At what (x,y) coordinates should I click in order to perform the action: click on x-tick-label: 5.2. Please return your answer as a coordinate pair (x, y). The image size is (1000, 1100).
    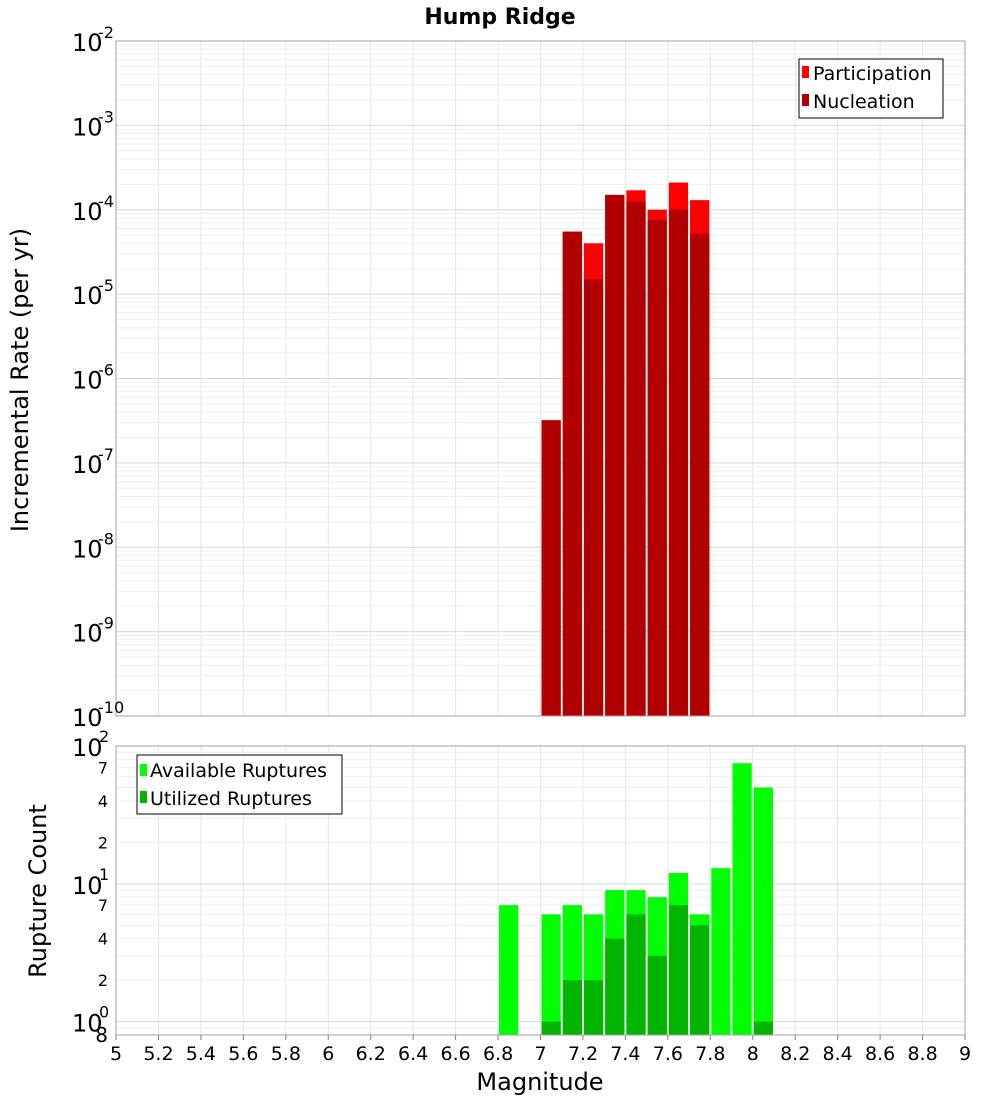
    Looking at the image, I should click on (158, 1054).